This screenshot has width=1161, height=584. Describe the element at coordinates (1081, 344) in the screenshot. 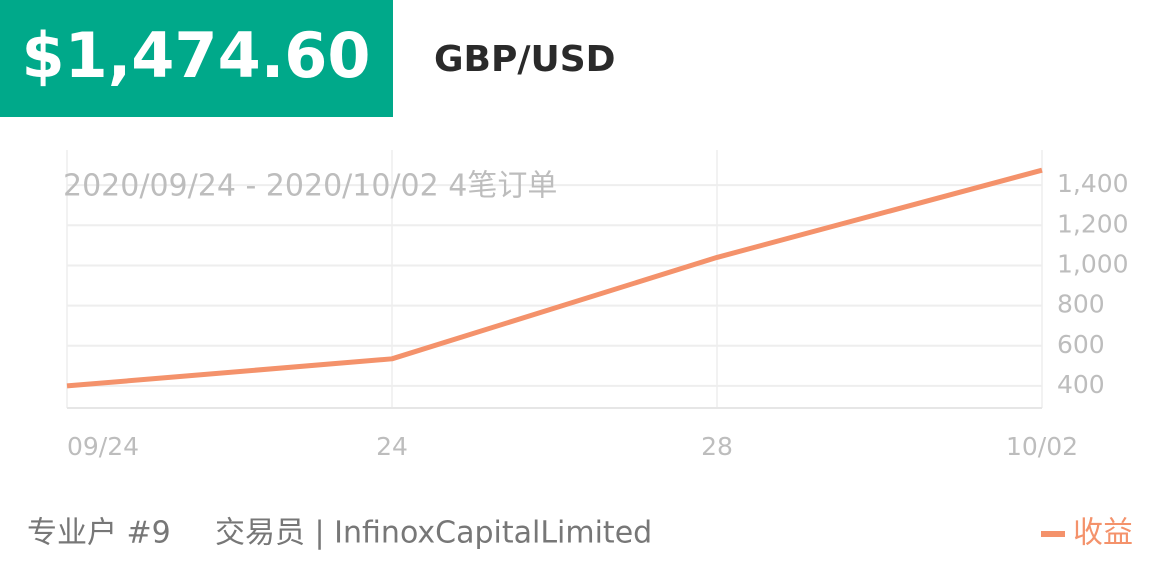

I see `y-tick-label: 600` at that location.